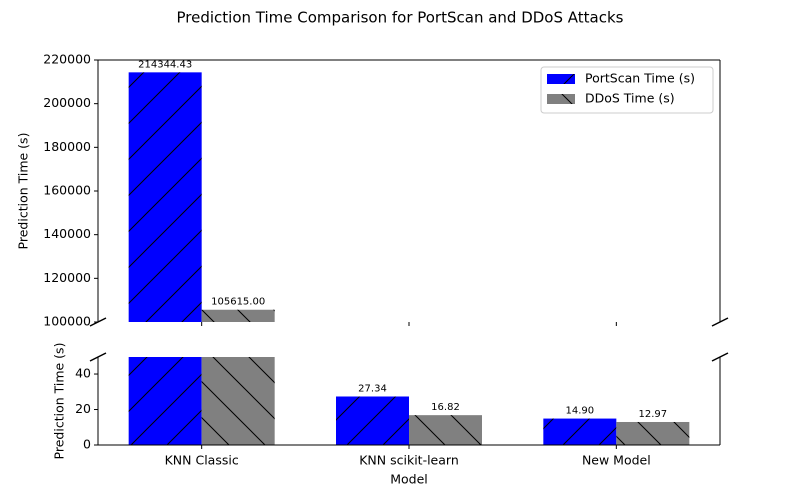  I want to click on legend-label: DDoS Time (s), so click(630, 98).